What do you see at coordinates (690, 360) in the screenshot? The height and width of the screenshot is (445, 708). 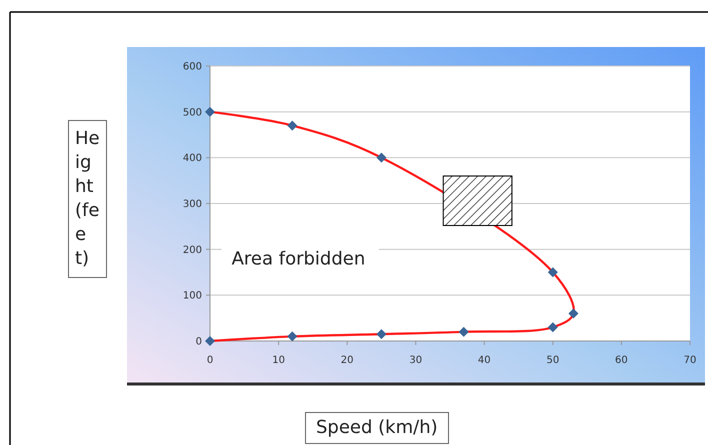 I see `x-tick-label: 70` at bounding box center [690, 360].